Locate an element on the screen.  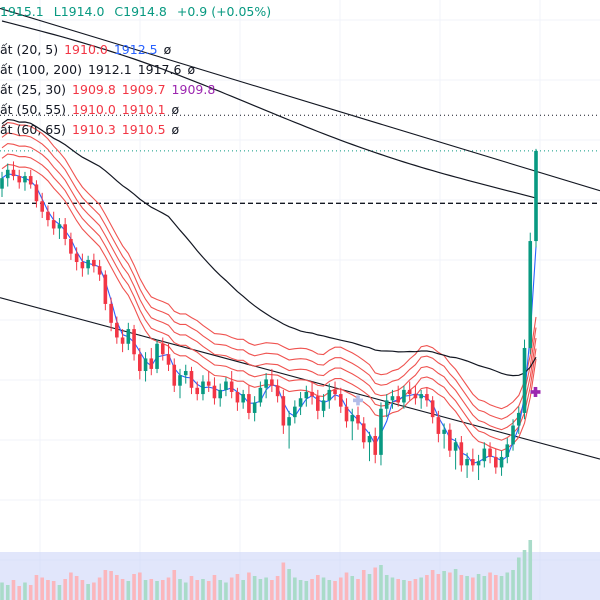
legend-value: 1909.7 is located at coordinates (143, 89).